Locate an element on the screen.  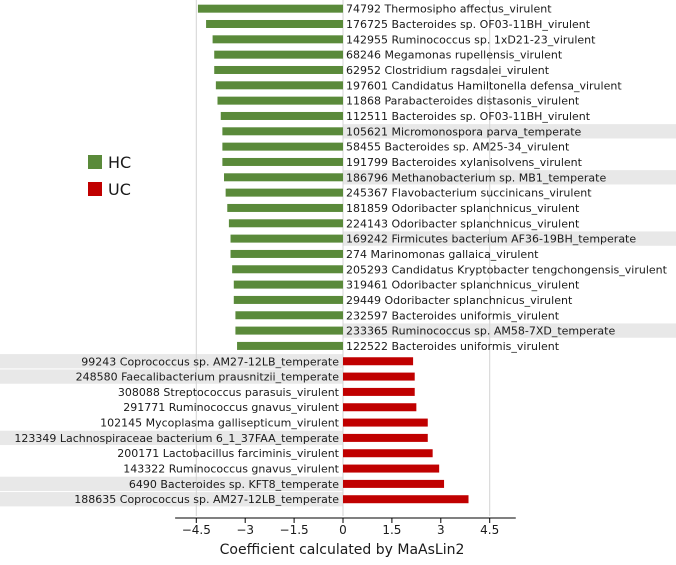
row-label: 58455 Bacteroides sp. AM25-34_virulent is located at coordinates (458, 147).